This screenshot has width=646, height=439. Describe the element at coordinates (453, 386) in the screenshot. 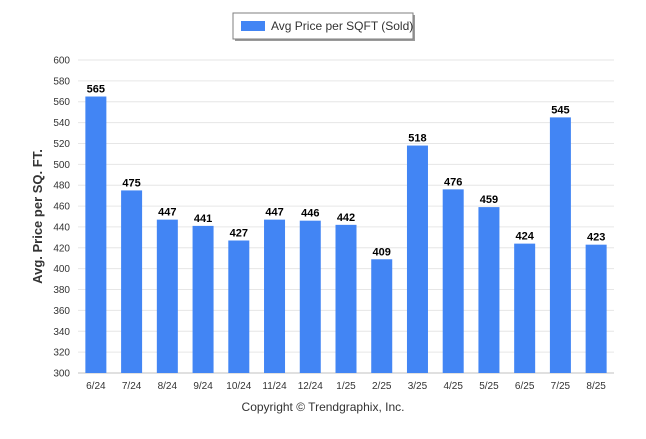

I see `x-tick-label: 4/25` at that location.